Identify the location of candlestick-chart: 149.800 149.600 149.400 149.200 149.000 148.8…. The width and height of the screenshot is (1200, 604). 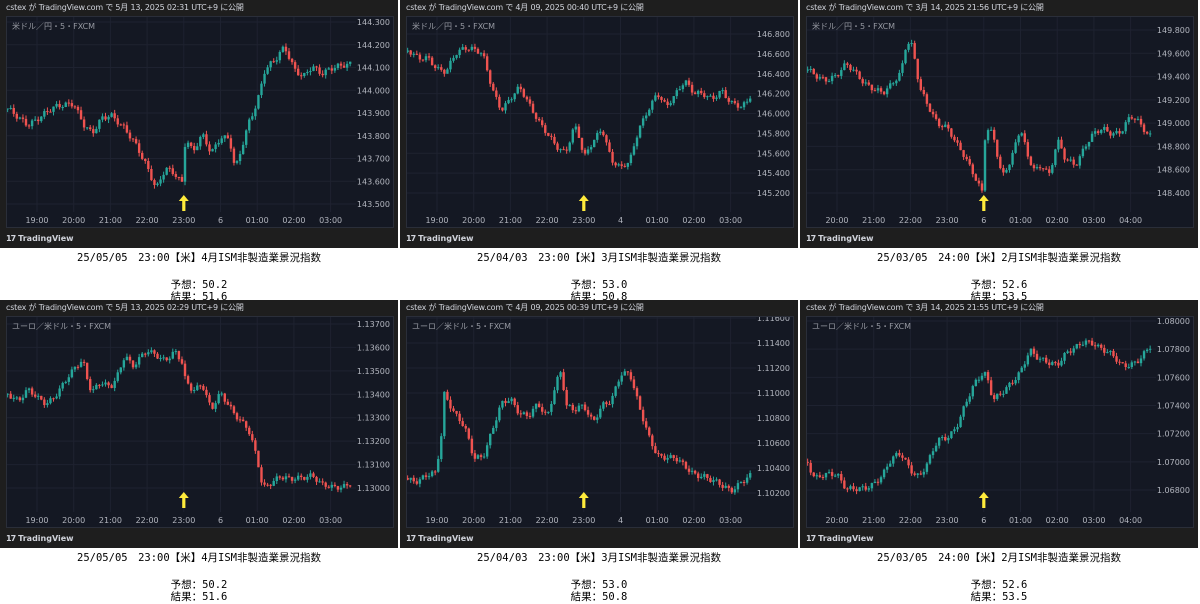
(1000, 122).